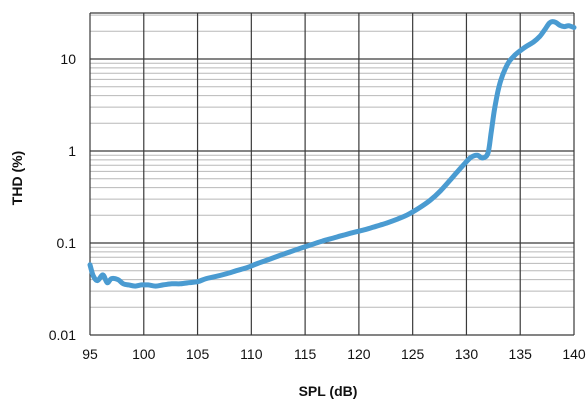  Describe the element at coordinates (305, 354) in the screenshot. I see `x-tick-label: 115` at that location.